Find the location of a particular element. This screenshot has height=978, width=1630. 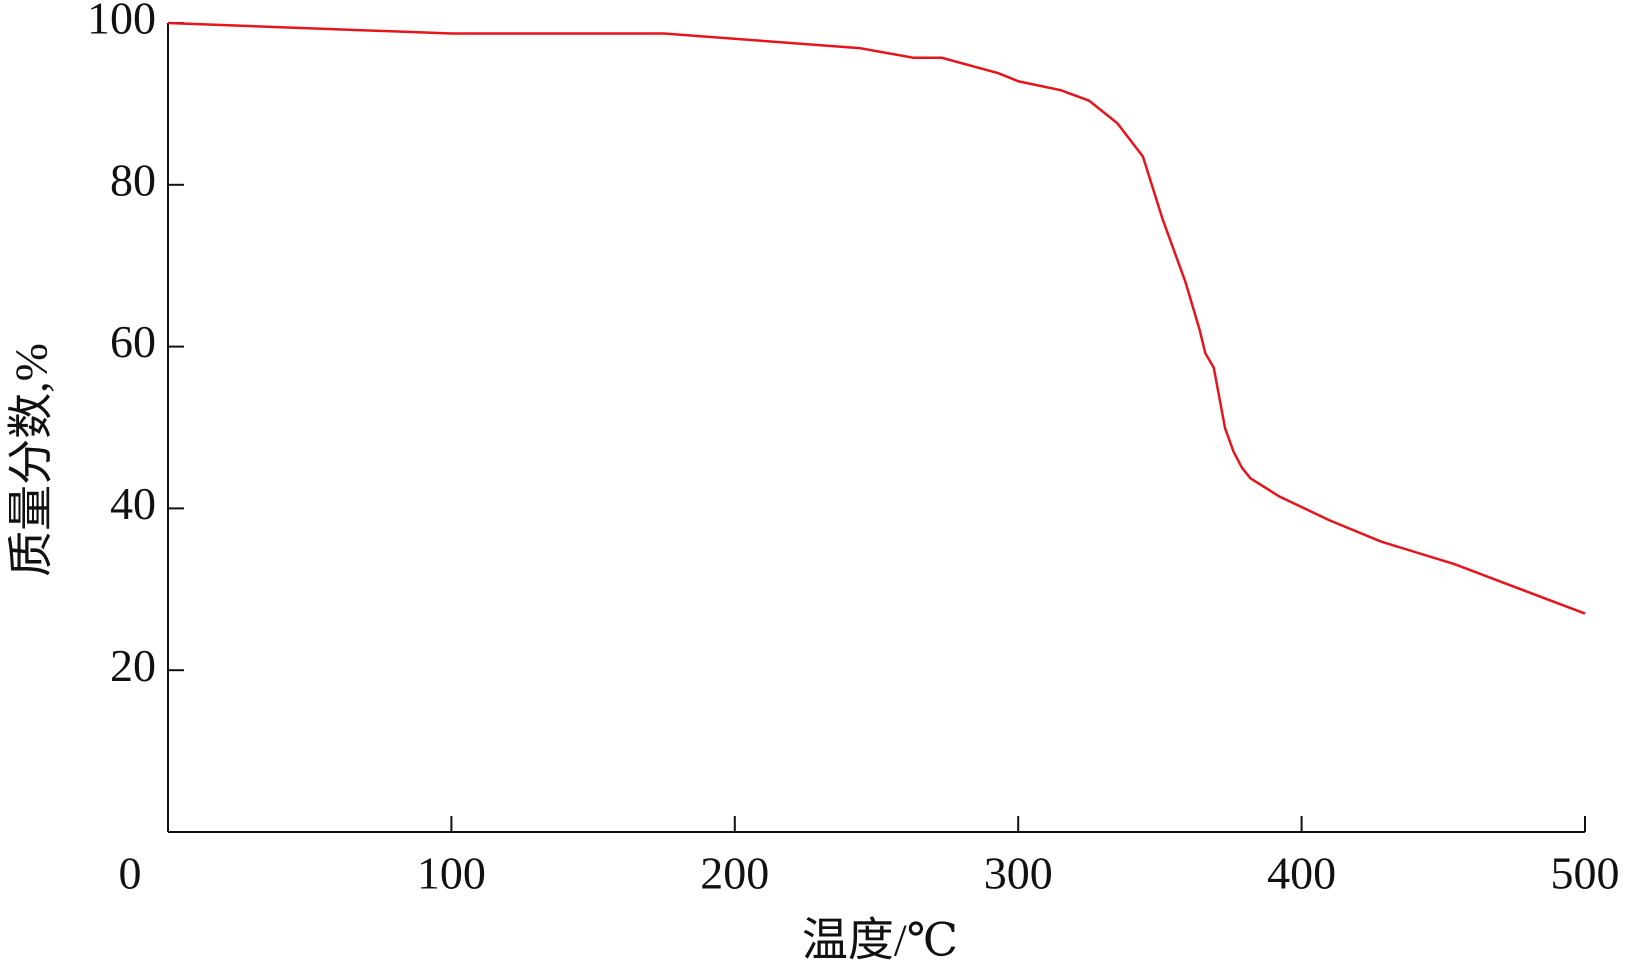

x-tick-label: 500 is located at coordinates (1585, 873).